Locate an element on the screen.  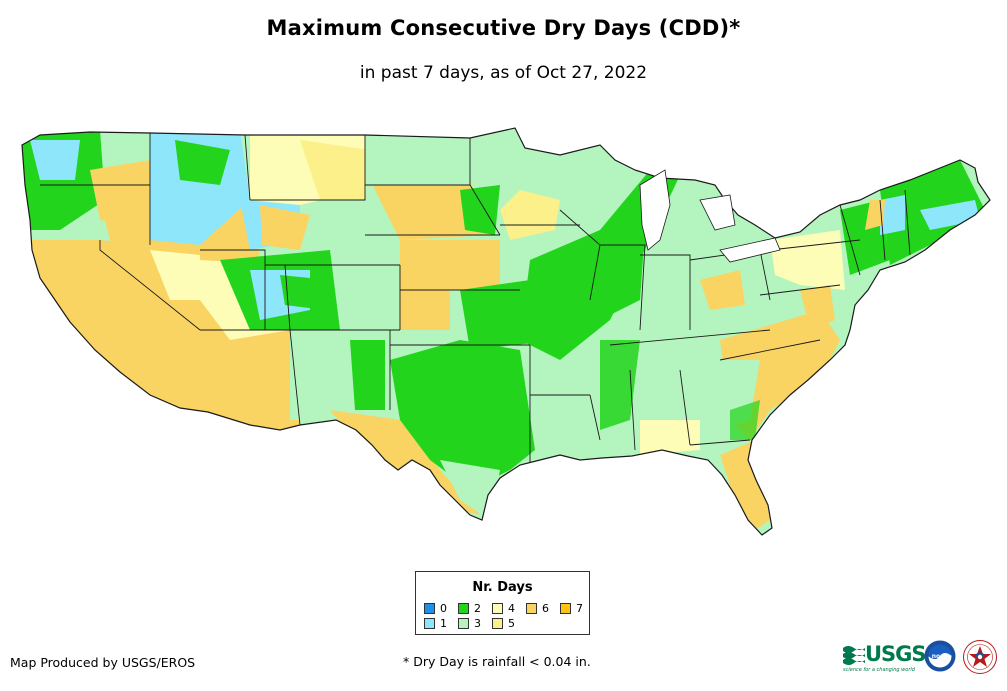
legend-label: 2 is located at coordinates (477, 608).